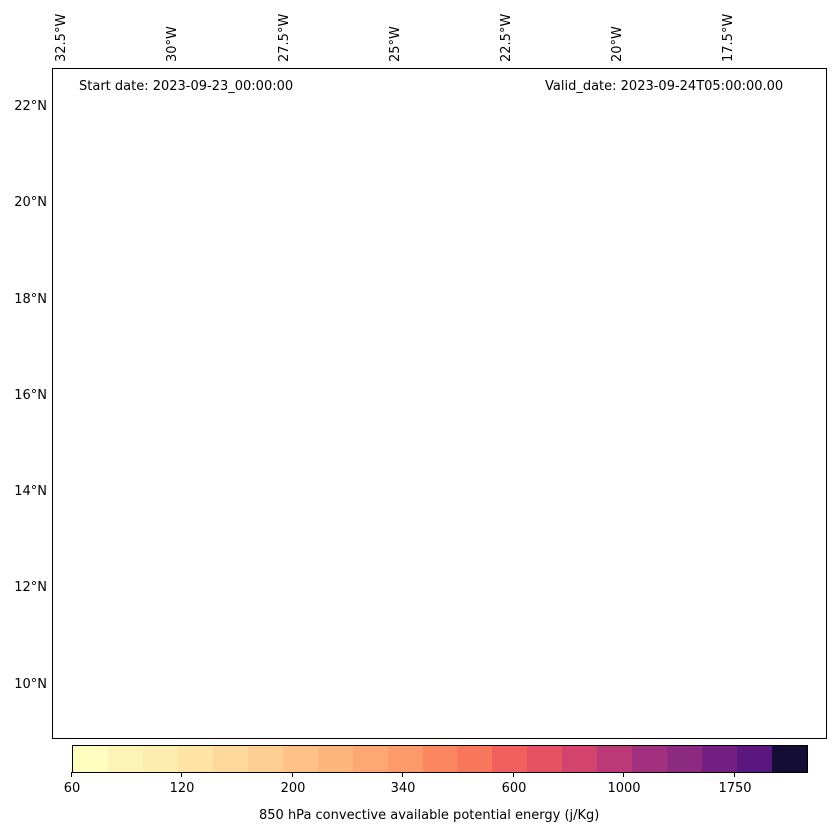  What do you see at coordinates (728, 37) in the screenshot?
I see `lon-label-17-5w: 17.5°W` at bounding box center [728, 37].